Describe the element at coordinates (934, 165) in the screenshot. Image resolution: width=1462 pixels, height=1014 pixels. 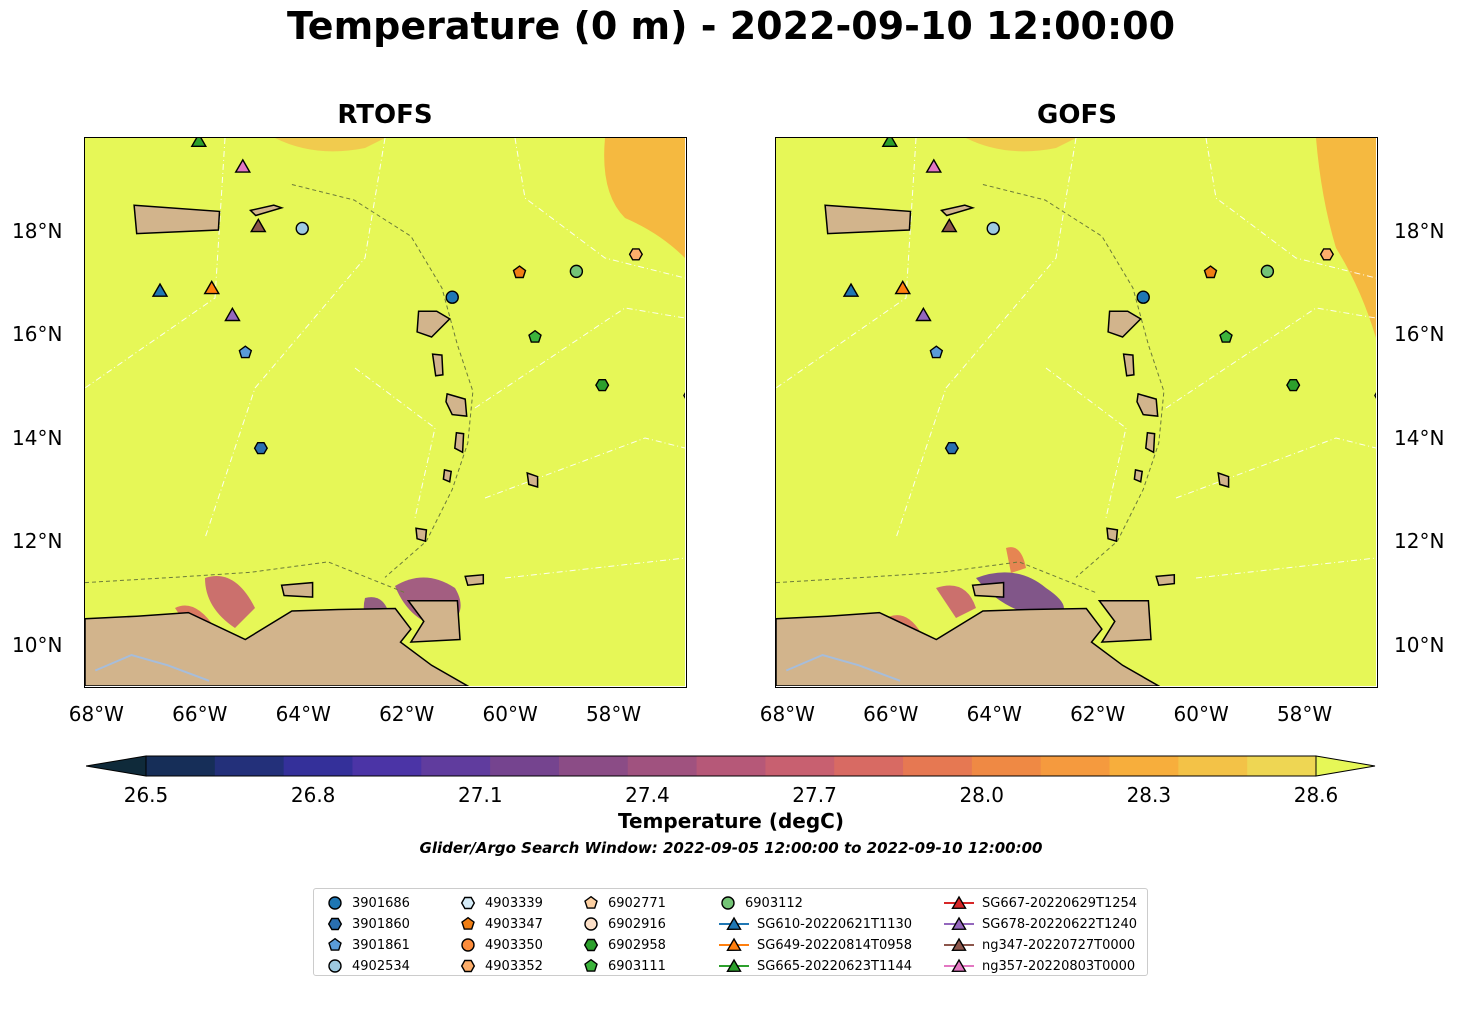
I see `marker-ng357-20220803t0000` at that location.